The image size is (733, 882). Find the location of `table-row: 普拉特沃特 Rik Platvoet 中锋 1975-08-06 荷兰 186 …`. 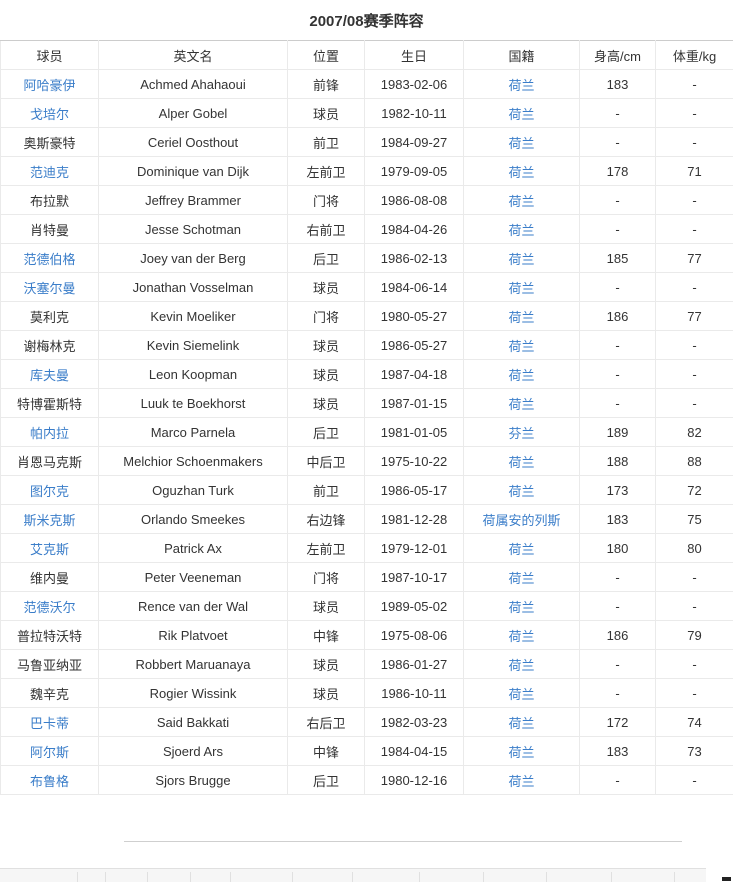

table-row: 普拉特沃特 Rik Platvoet 中锋 1975-08-06 荷兰 186 … is located at coordinates (367, 635).